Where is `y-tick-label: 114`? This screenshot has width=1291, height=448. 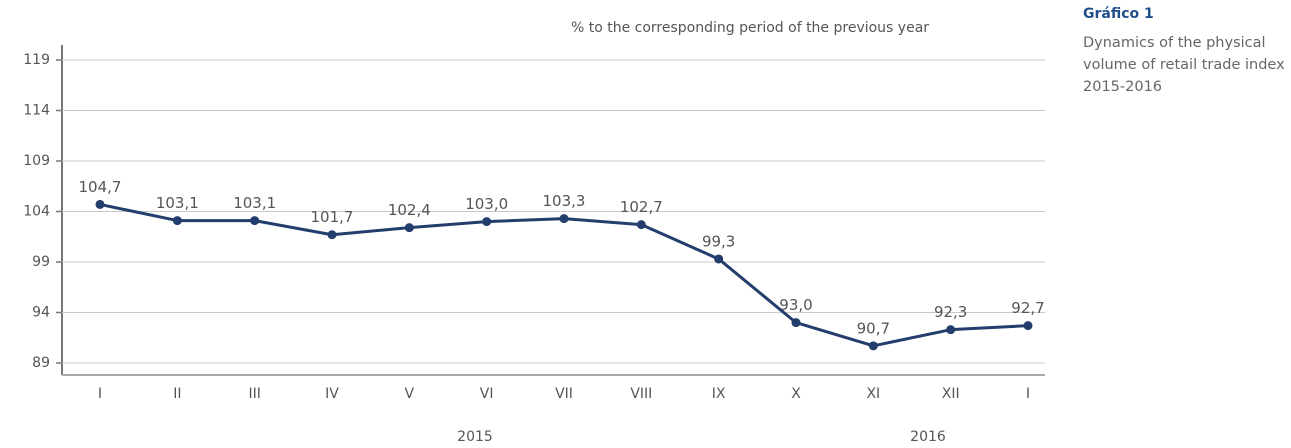
y-tick-label: 114 is located at coordinates (36, 111).